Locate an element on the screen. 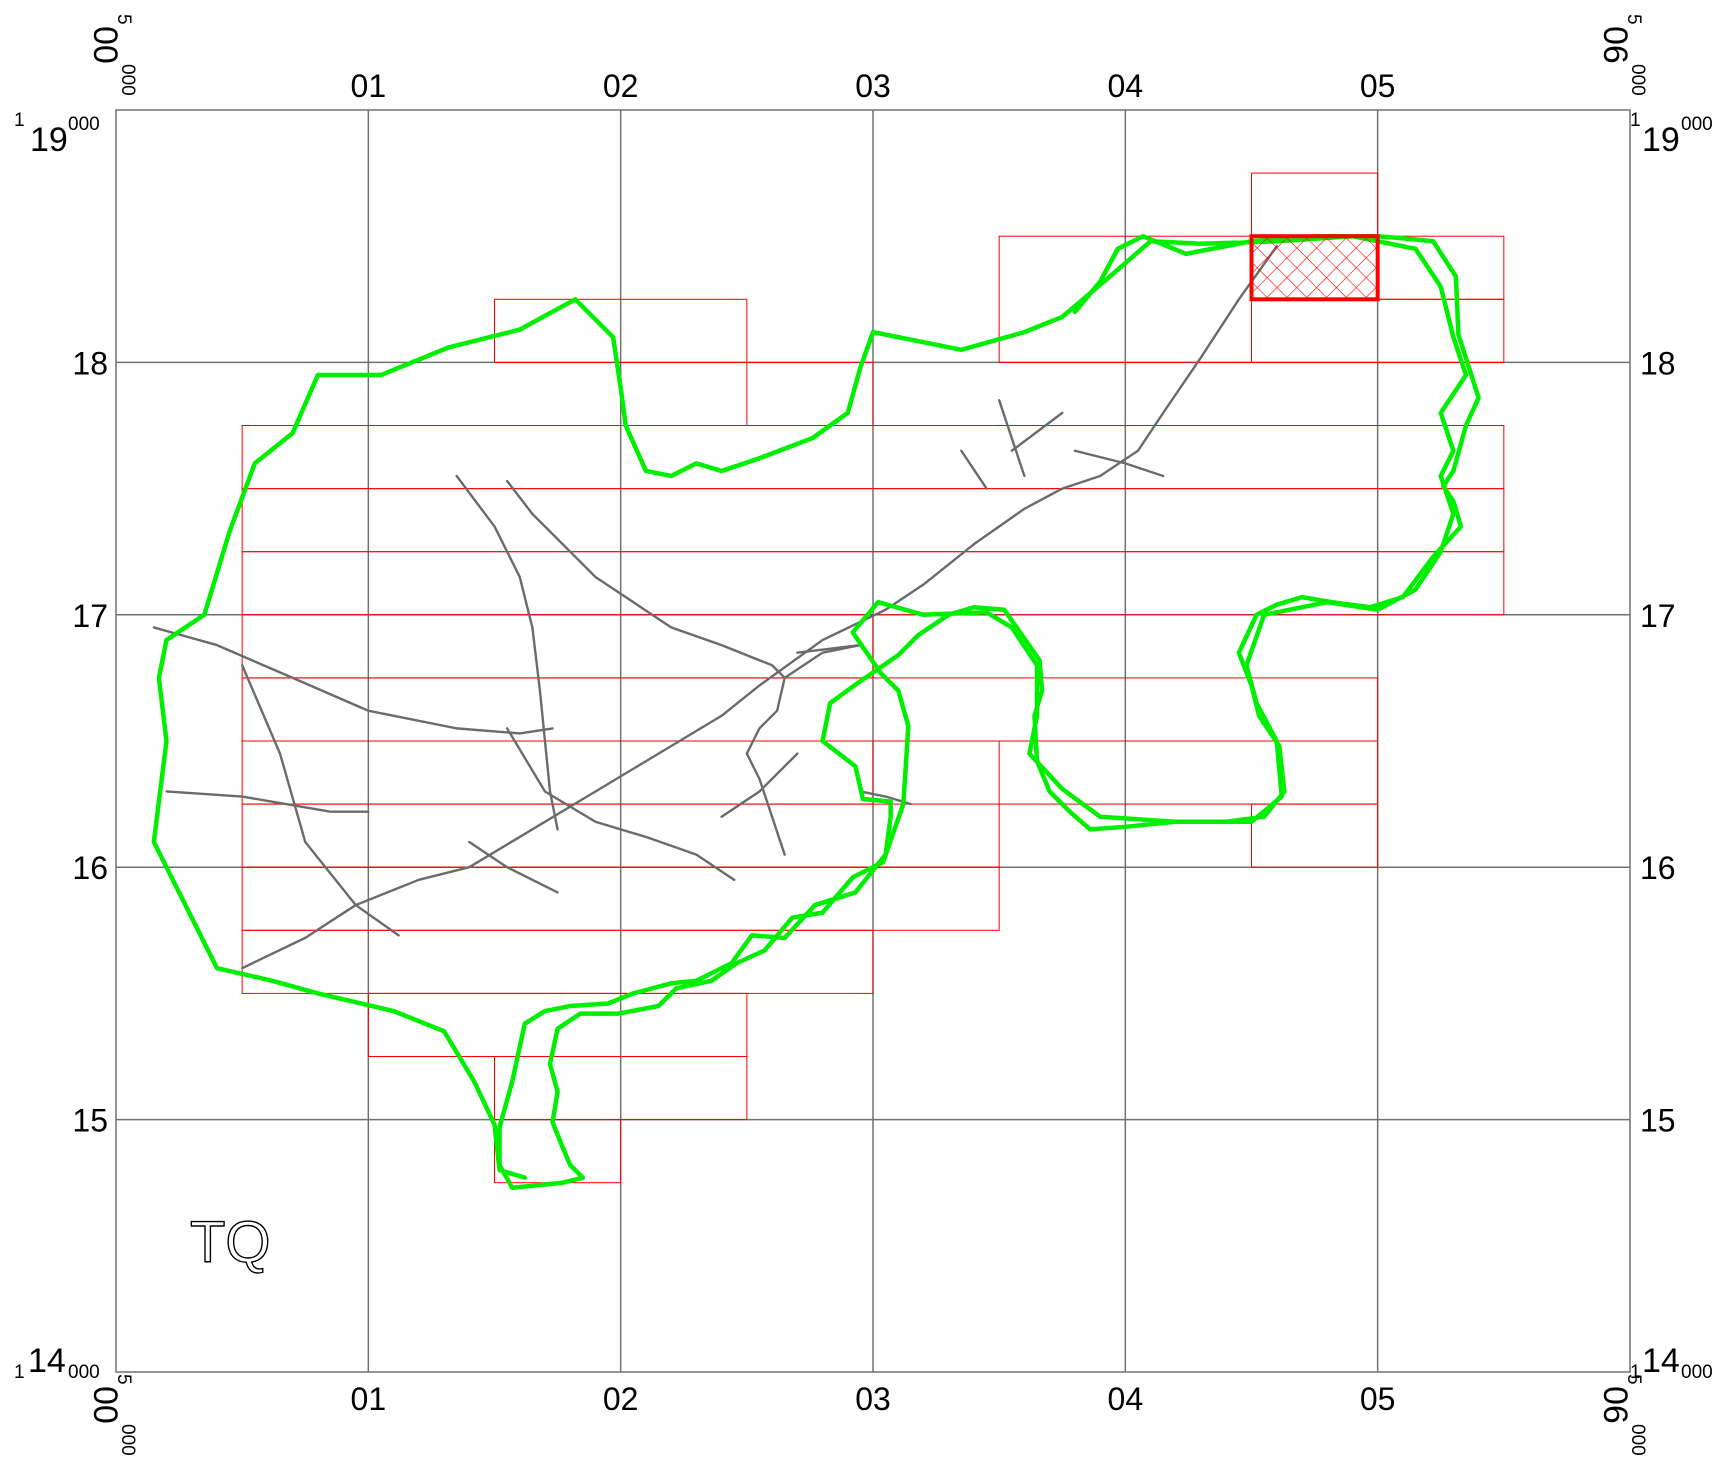 The height and width of the screenshot is (1470, 1731). bottom-northing-sup: 1 is located at coordinates (19, 1372).